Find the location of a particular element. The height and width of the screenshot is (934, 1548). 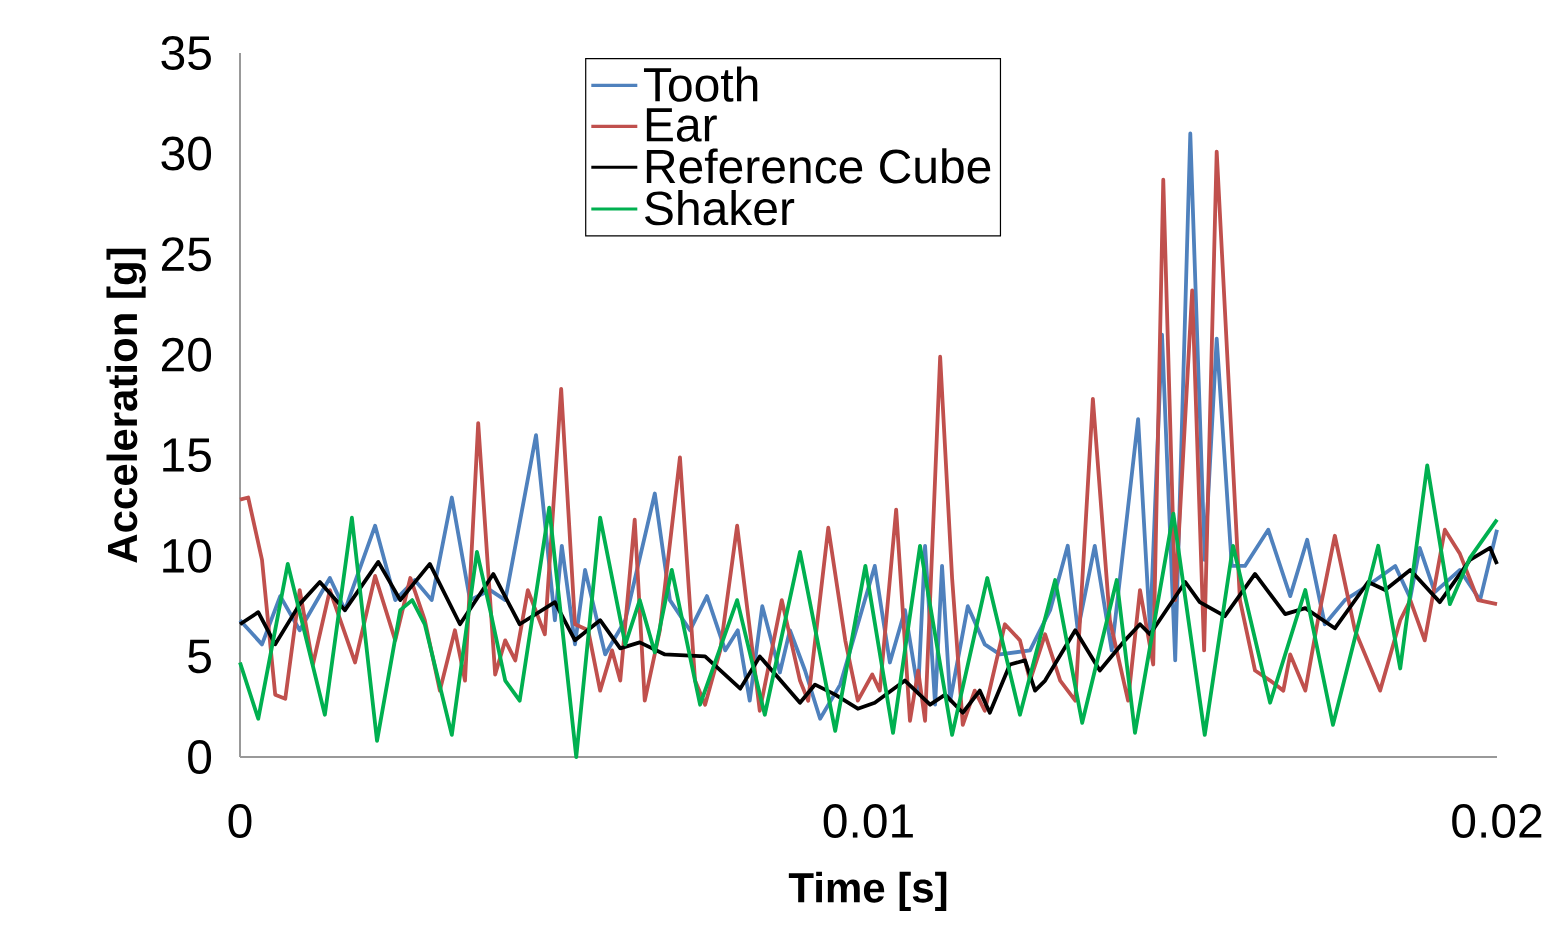

y-tick-label: 10 is located at coordinates (187, 555).